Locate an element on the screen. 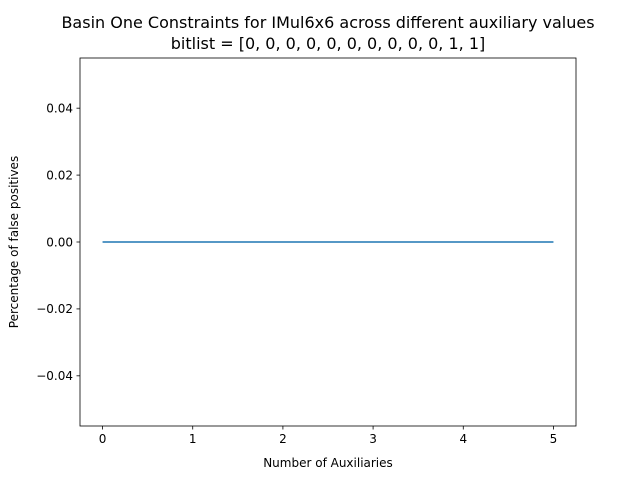 The width and height of the screenshot is (640, 480). y-tick-label: 0.00 is located at coordinates (59, 242).